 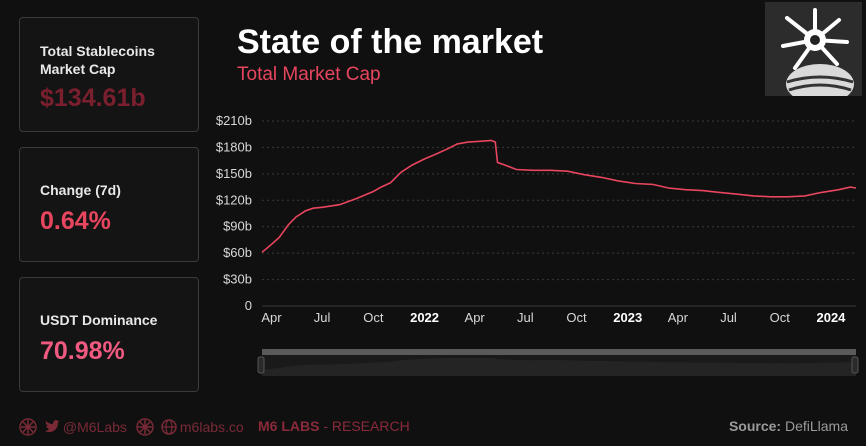 What do you see at coordinates (234, 173) in the screenshot?
I see `y-tick-label: $150b` at bounding box center [234, 173].